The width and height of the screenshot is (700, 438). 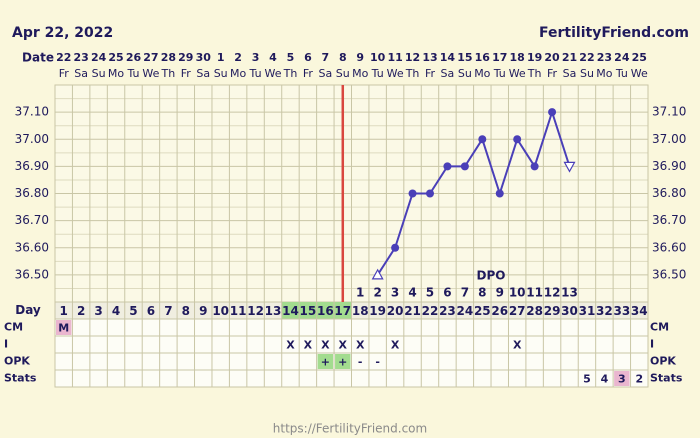 I want to click on source: FertilityFriend.com, so click(x=614, y=33).